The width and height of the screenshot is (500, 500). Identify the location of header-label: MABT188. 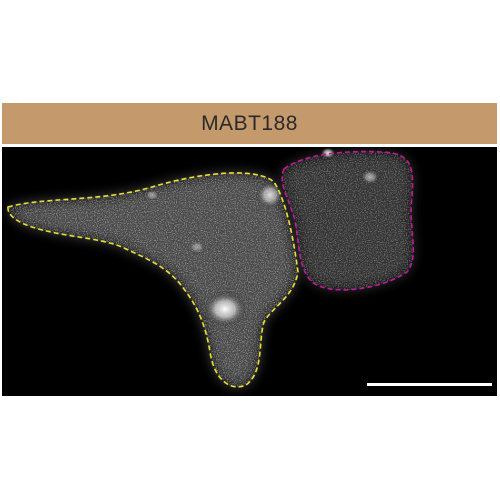
(249, 123).